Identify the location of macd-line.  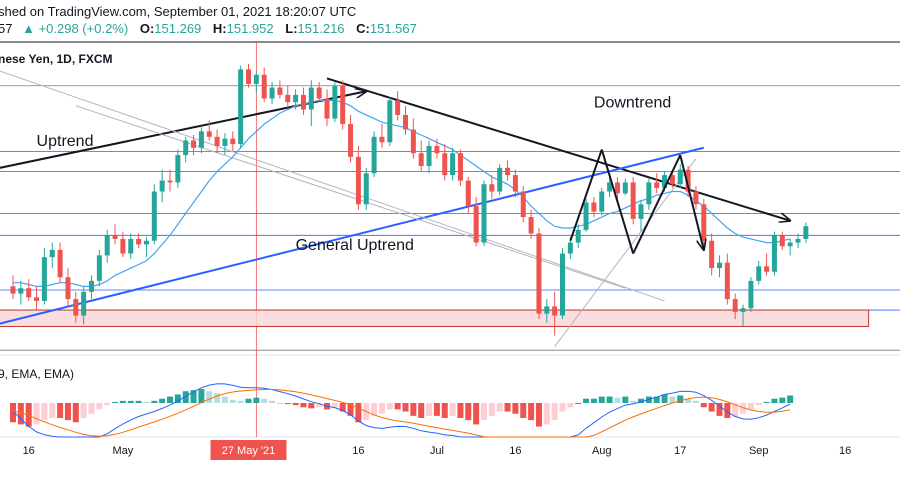
(401, 410).